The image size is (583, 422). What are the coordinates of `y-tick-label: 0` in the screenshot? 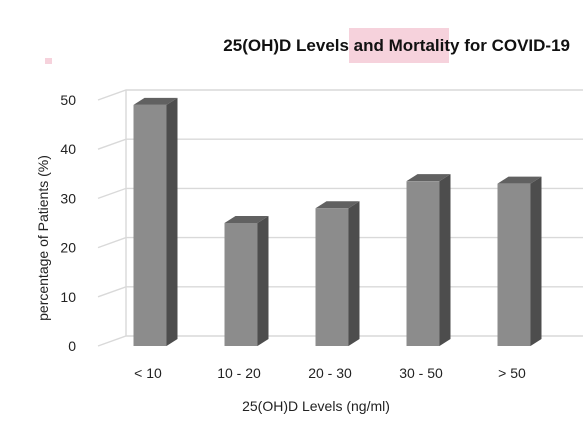 It's located at (72, 346).